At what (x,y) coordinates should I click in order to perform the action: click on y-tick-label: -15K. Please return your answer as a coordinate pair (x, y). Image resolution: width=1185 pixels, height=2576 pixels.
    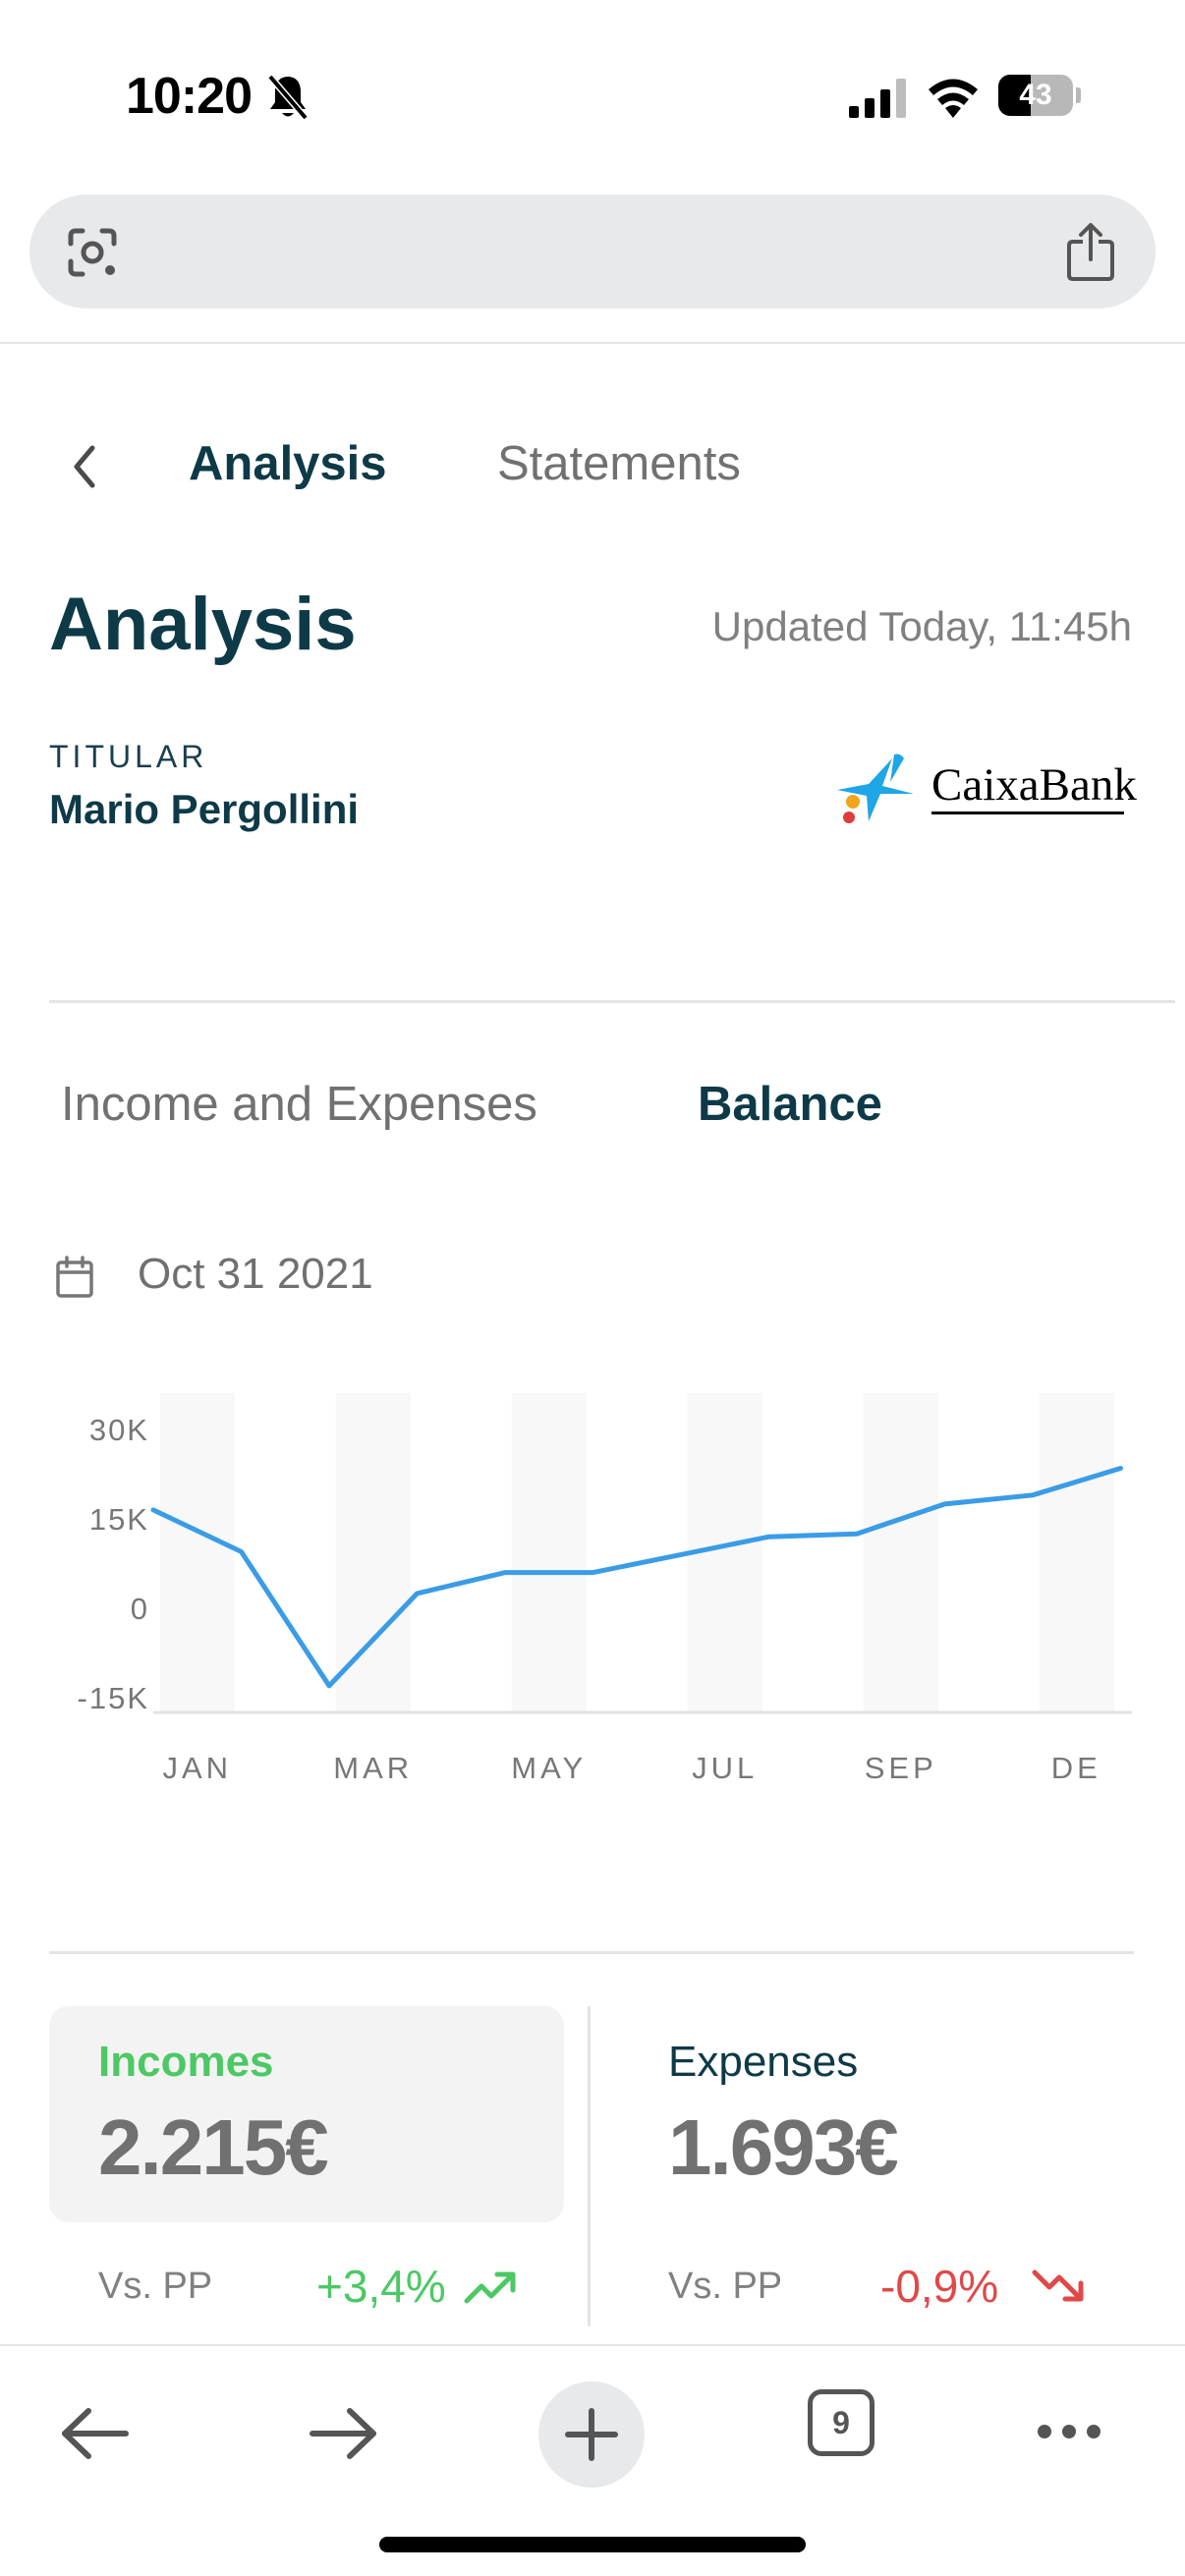
    Looking at the image, I should click on (114, 1698).